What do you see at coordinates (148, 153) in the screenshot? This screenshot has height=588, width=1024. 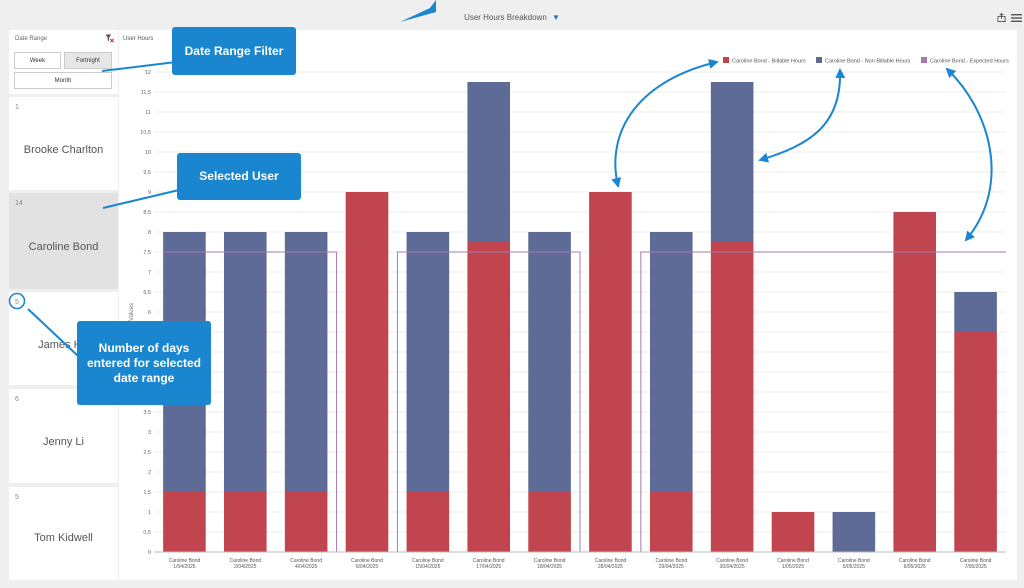 I see `y-tick-label: 10` at bounding box center [148, 153].